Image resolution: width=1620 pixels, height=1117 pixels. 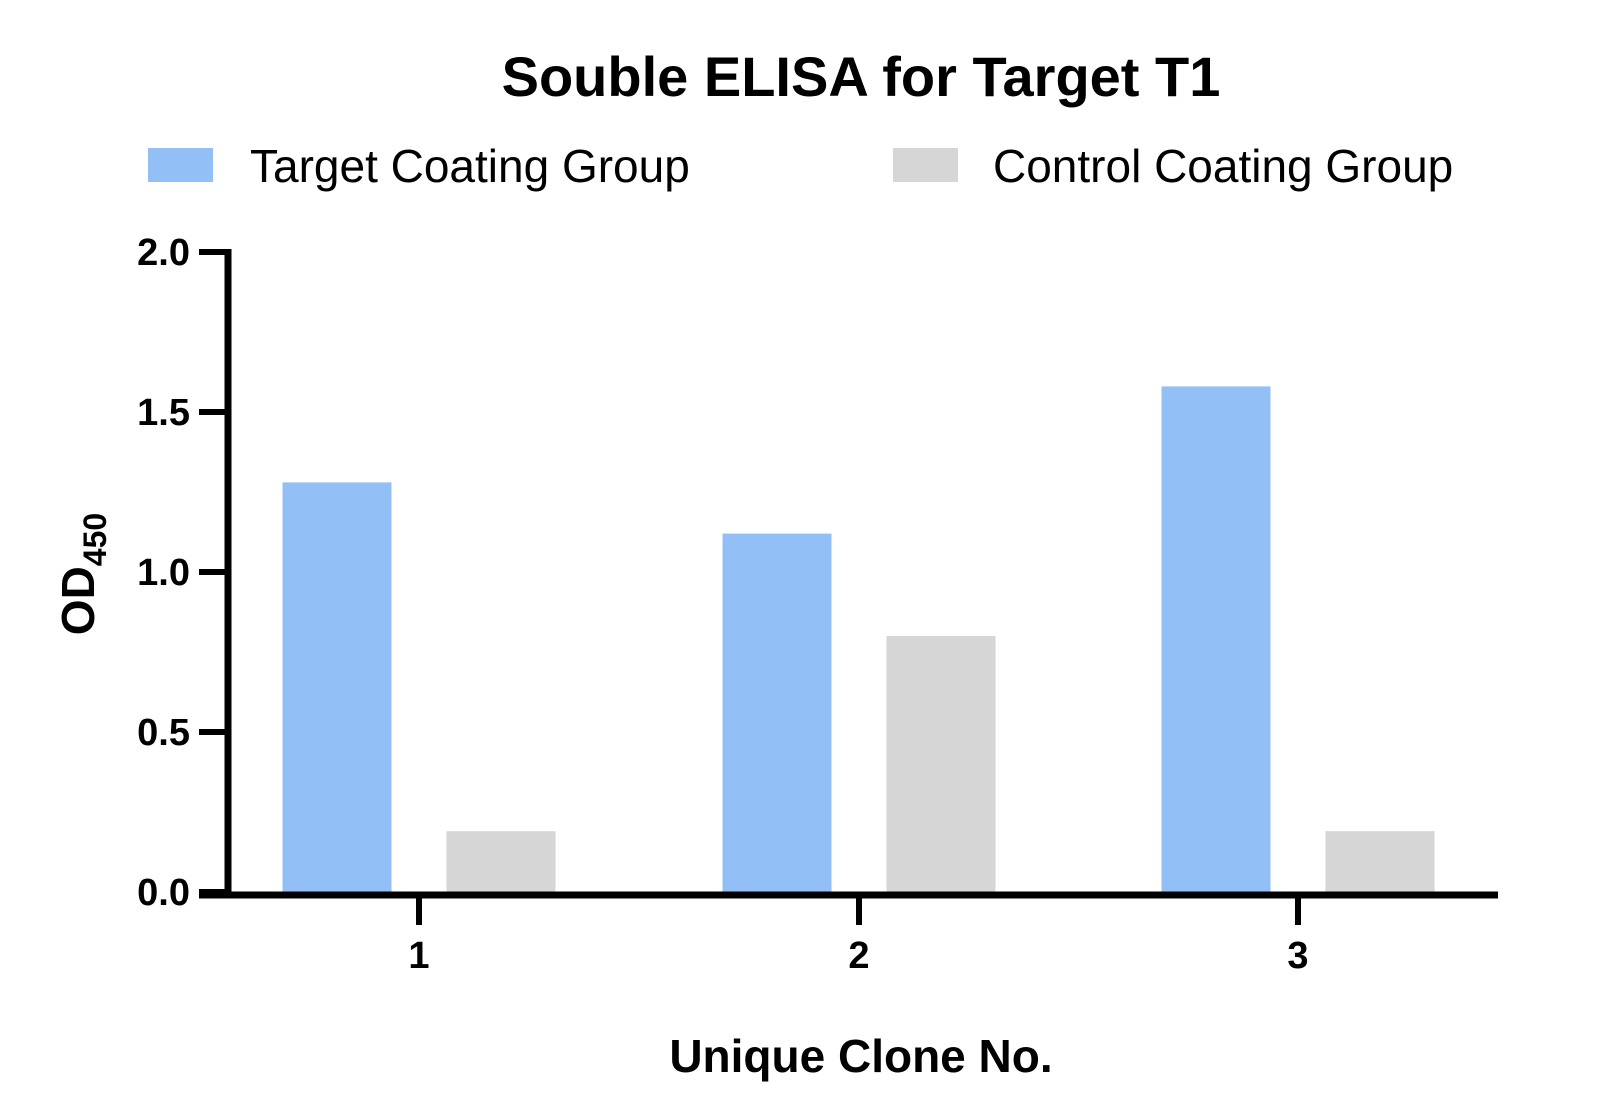 What do you see at coordinates (163, 733) in the screenshot?
I see `y-tick-label: 0.5` at bounding box center [163, 733].